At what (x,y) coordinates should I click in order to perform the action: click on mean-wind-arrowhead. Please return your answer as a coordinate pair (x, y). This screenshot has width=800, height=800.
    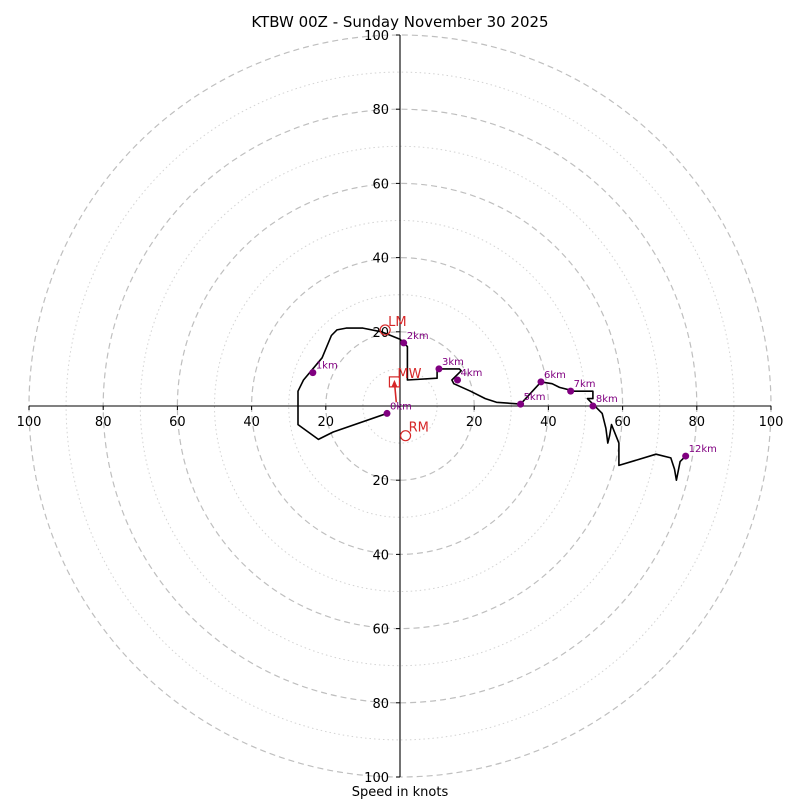
    Looking at the image, I should click on (394, 383).